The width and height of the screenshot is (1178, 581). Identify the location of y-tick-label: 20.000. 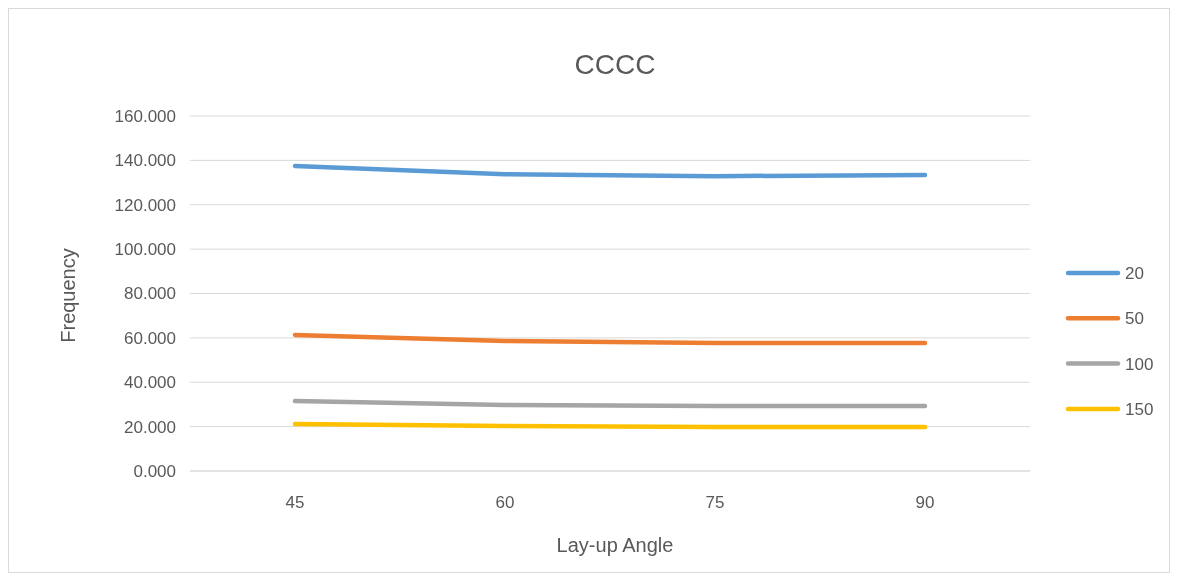
(150, 427).